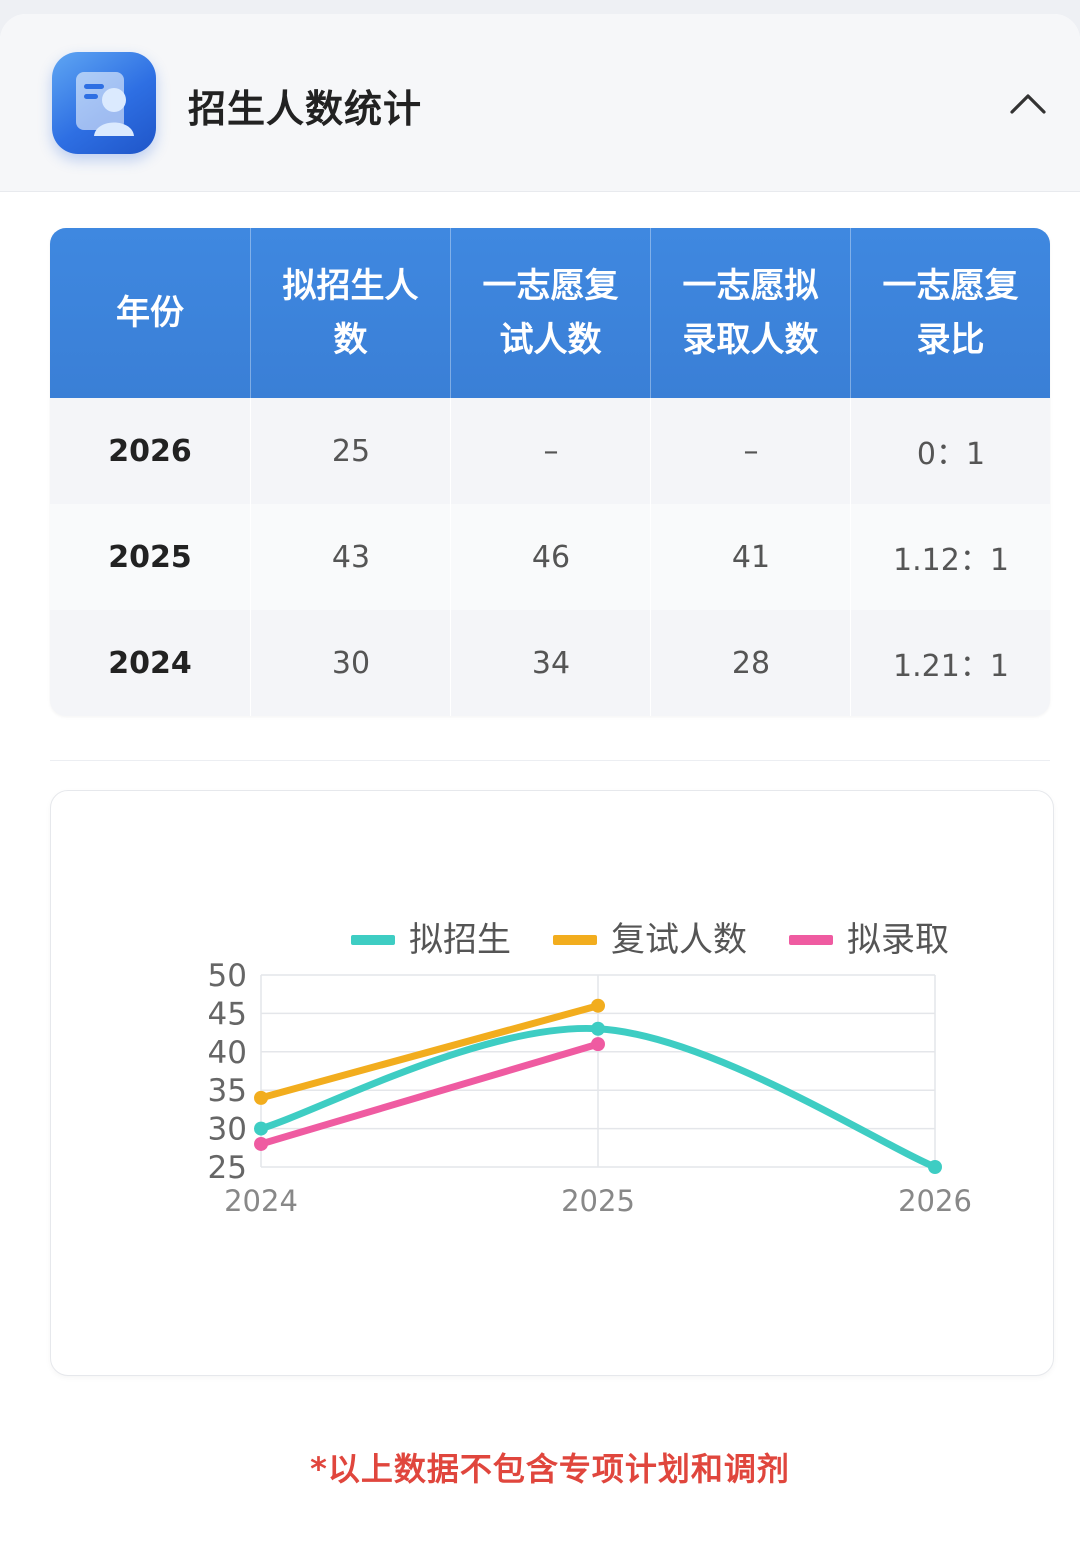 The height and width of the screenshot is (1560, 1080). Describe the element at coordinates (150, 557) in the screenshot. I see `cell-year: 2025` at that location.